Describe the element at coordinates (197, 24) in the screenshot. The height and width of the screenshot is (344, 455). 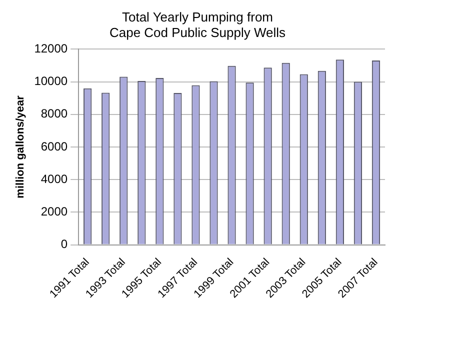
I see `chart-title: Total Yearly Pumping from Cape Cod Public Supply Wells` at that location.